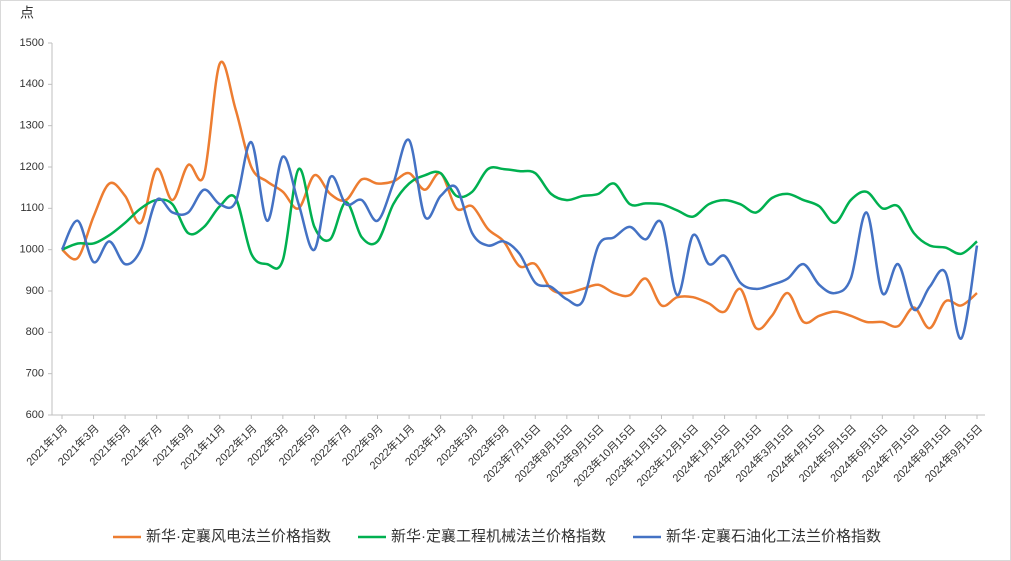 Image resolution: width=1011 pixels, height=561 pixels. Describe the element at coordinates (32, 208) in the screenshot. I see `y-tick-label: 1100` at that location.